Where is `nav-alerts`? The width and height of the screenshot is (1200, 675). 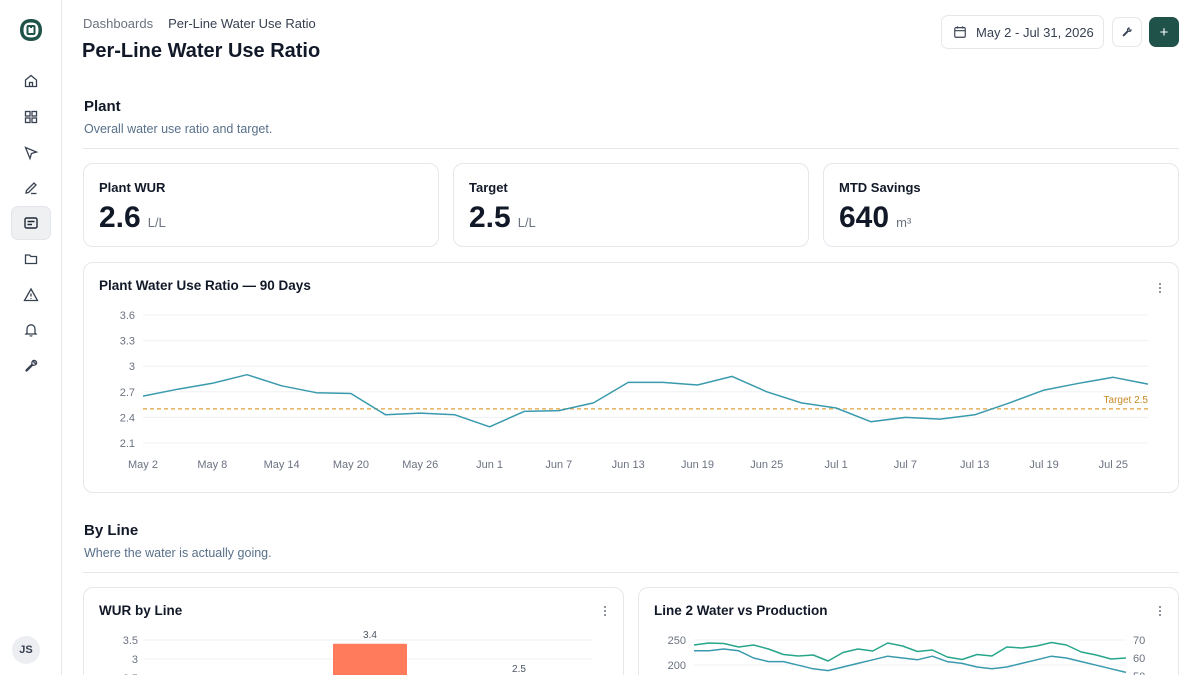
nav-alerts is located at coordinates (31, 295).